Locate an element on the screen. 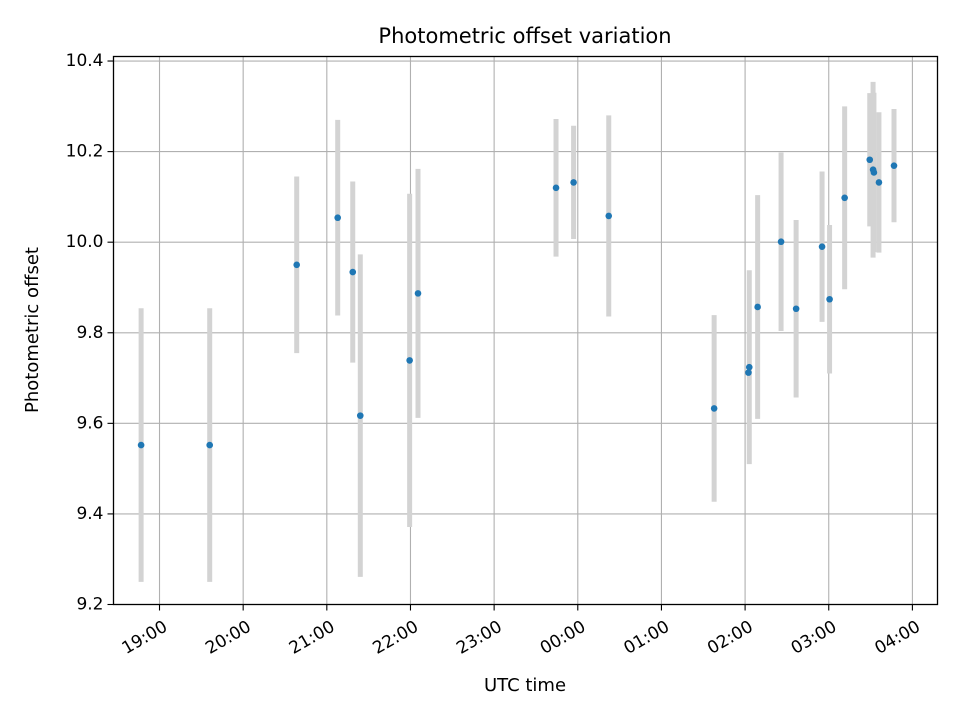 Image resolution: width=960 pixels, height=720 pixels. y-tick-label: 10.4 is located at coordinates (85, 61).